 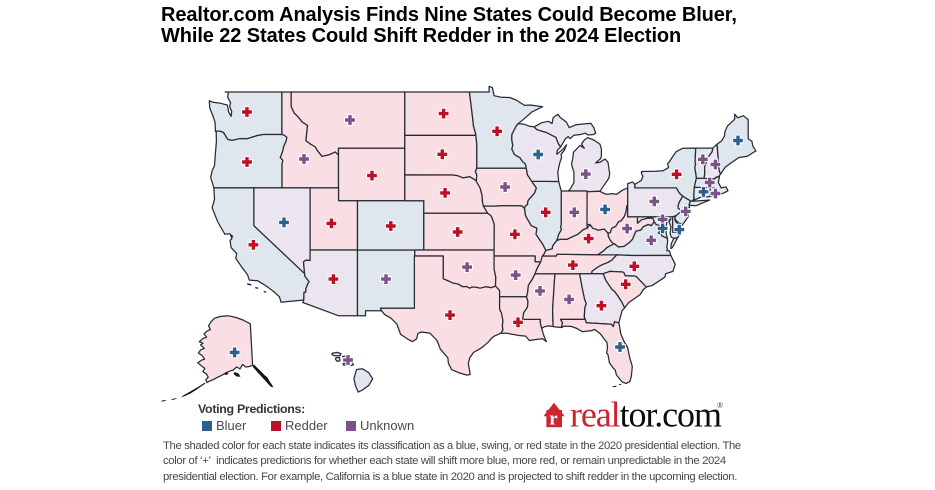 What do you see at coordinates (553, 419) in the screenshot?
I see `svg-text: r` at bounding box center [553, 419].